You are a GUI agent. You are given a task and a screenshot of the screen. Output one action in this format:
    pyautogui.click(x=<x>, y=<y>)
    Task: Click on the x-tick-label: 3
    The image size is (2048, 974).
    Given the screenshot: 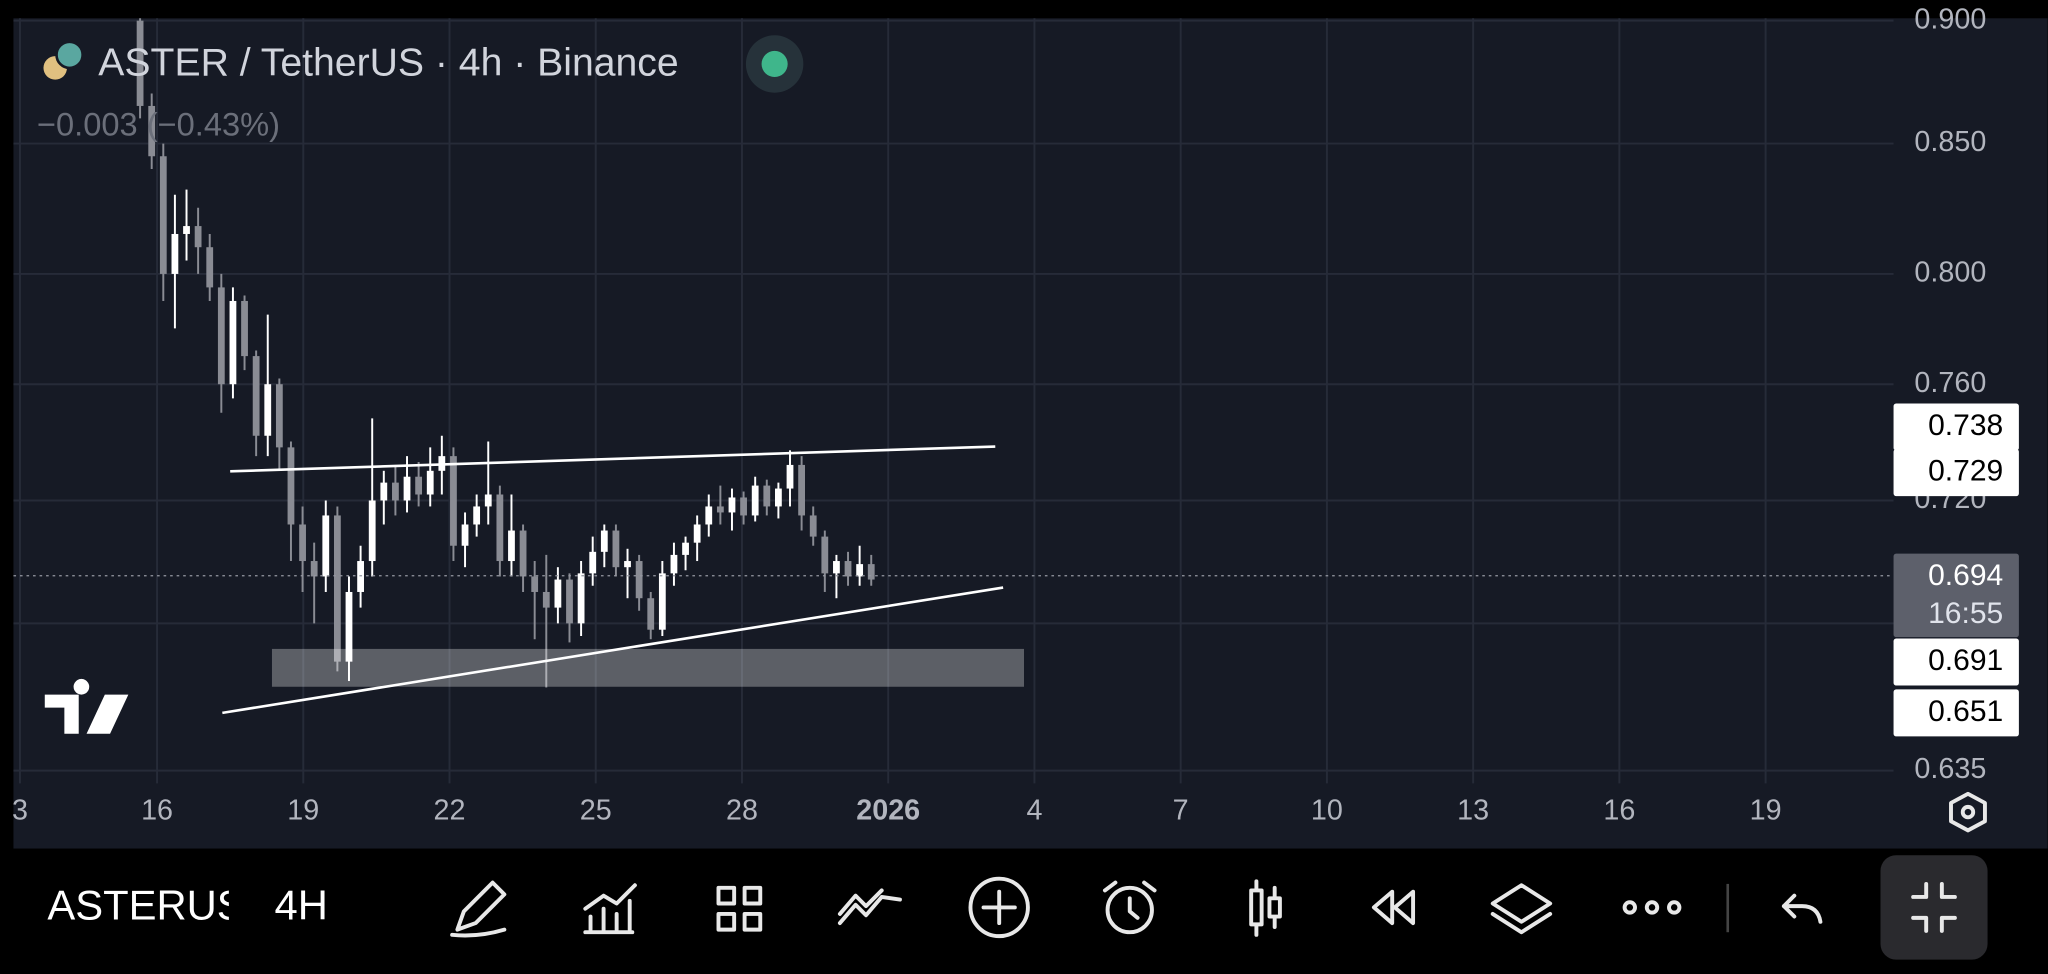 What is the action you would take?
    pyautogui.click(x=20, y=811)
    